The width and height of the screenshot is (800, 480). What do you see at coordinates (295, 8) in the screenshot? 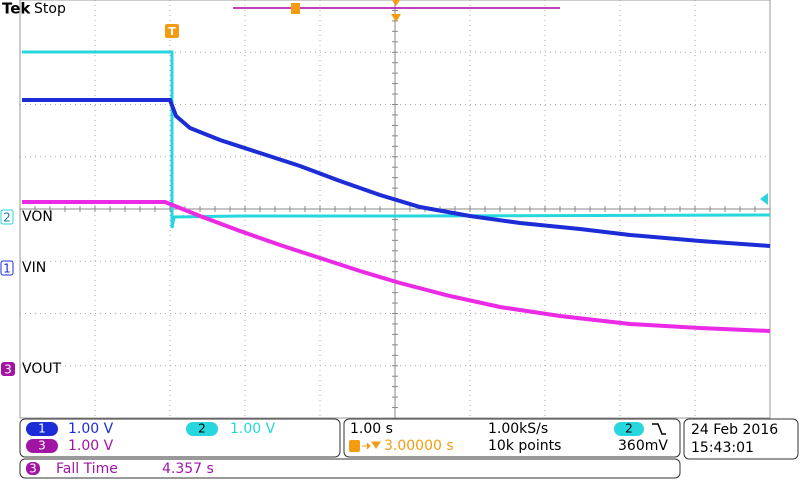
I see `record-trigger-marker` at bounding box center [295, 8].